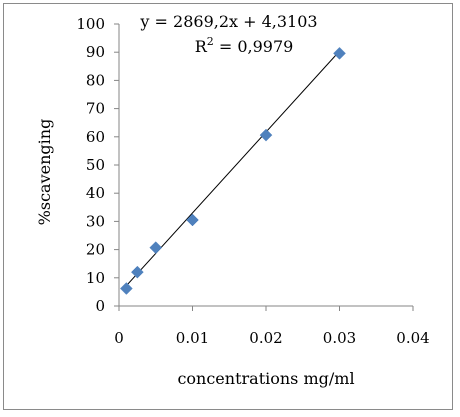 Image resolution: width=460 pixels, height=417 pixels. Describe the element at coordinates (210, 41) in the screenshot. I see `r-squared-superscript: 2` at that location.